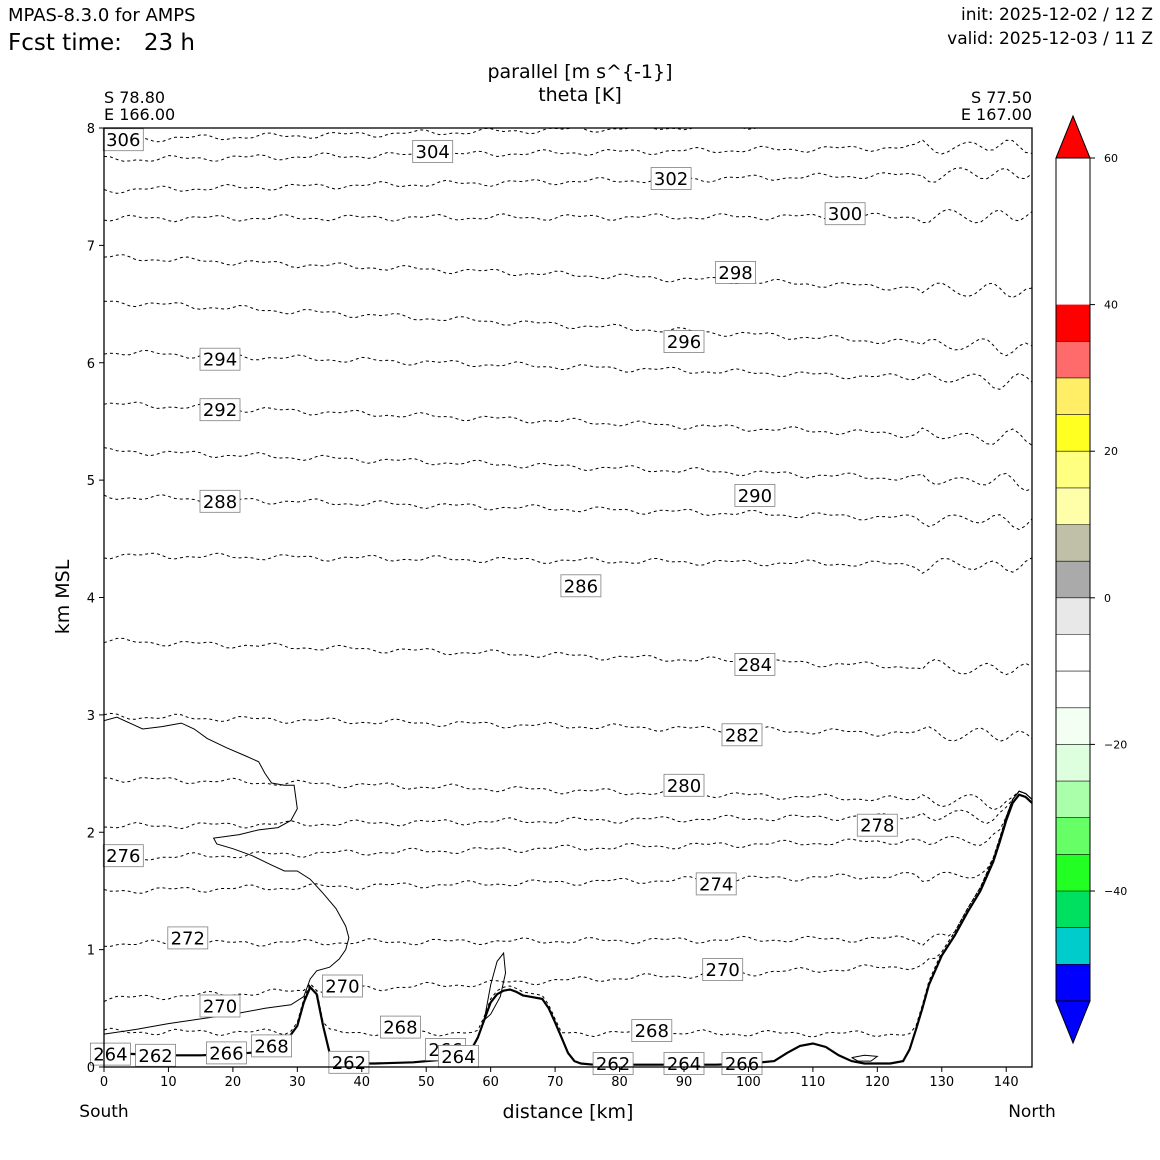 The height and width of the screenshot is (1160, 1160). What do you see at coordinates (91, 481) in the screenshot?
I see `y-tick-label: 5` at bounding box center [91, 481].